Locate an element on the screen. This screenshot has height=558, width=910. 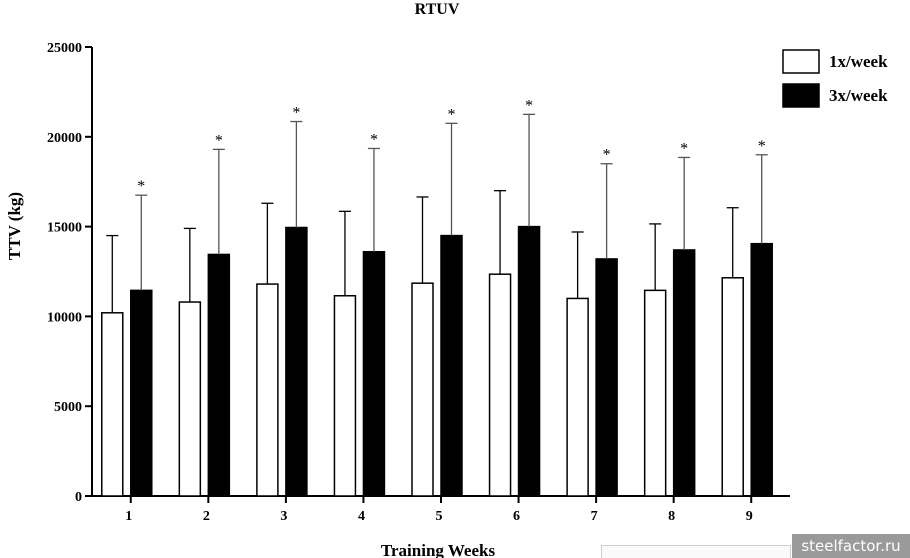
blank-box is located at coordinates (696, 551).